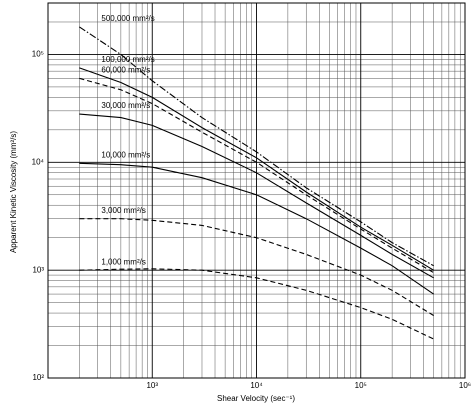 This screenshot has height=410, width=474. I want to click on series-label: 10,000 mm²/s, so click(125, 154).